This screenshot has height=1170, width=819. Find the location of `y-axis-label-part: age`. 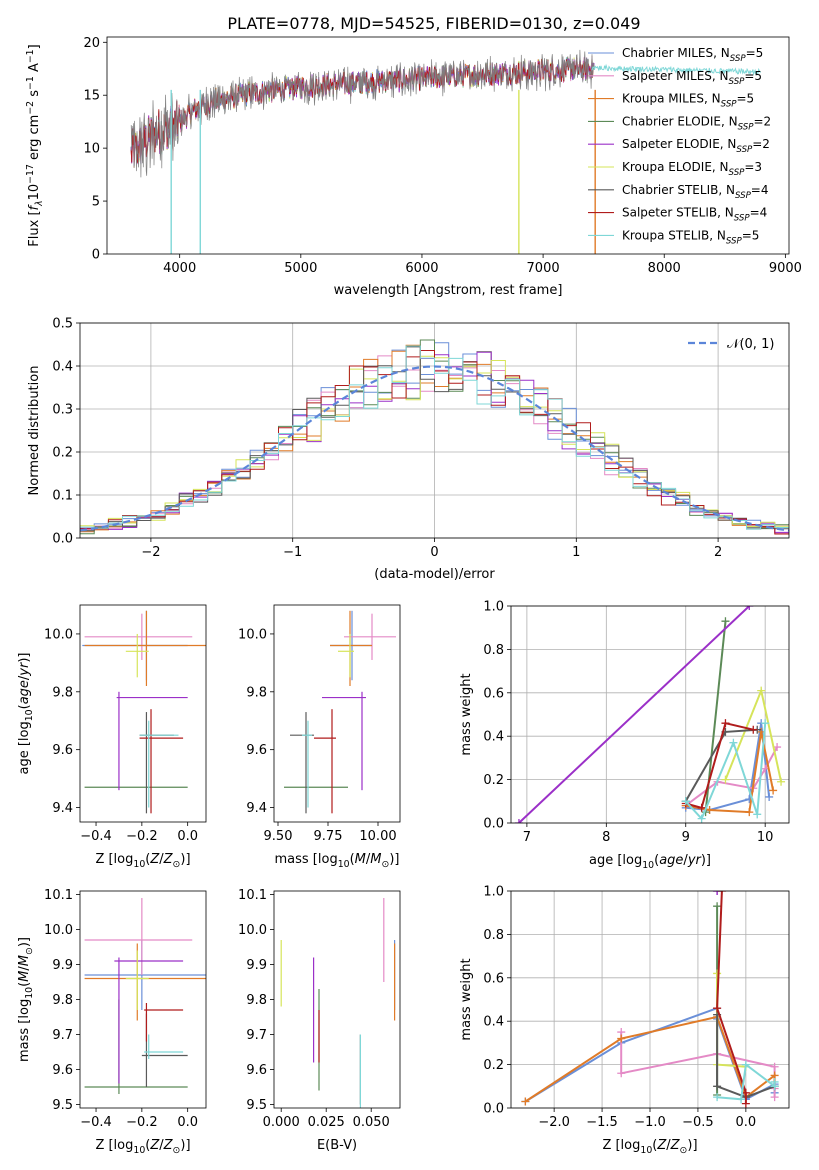

y-axis-label-part: age is located at coordinates (24, 692).